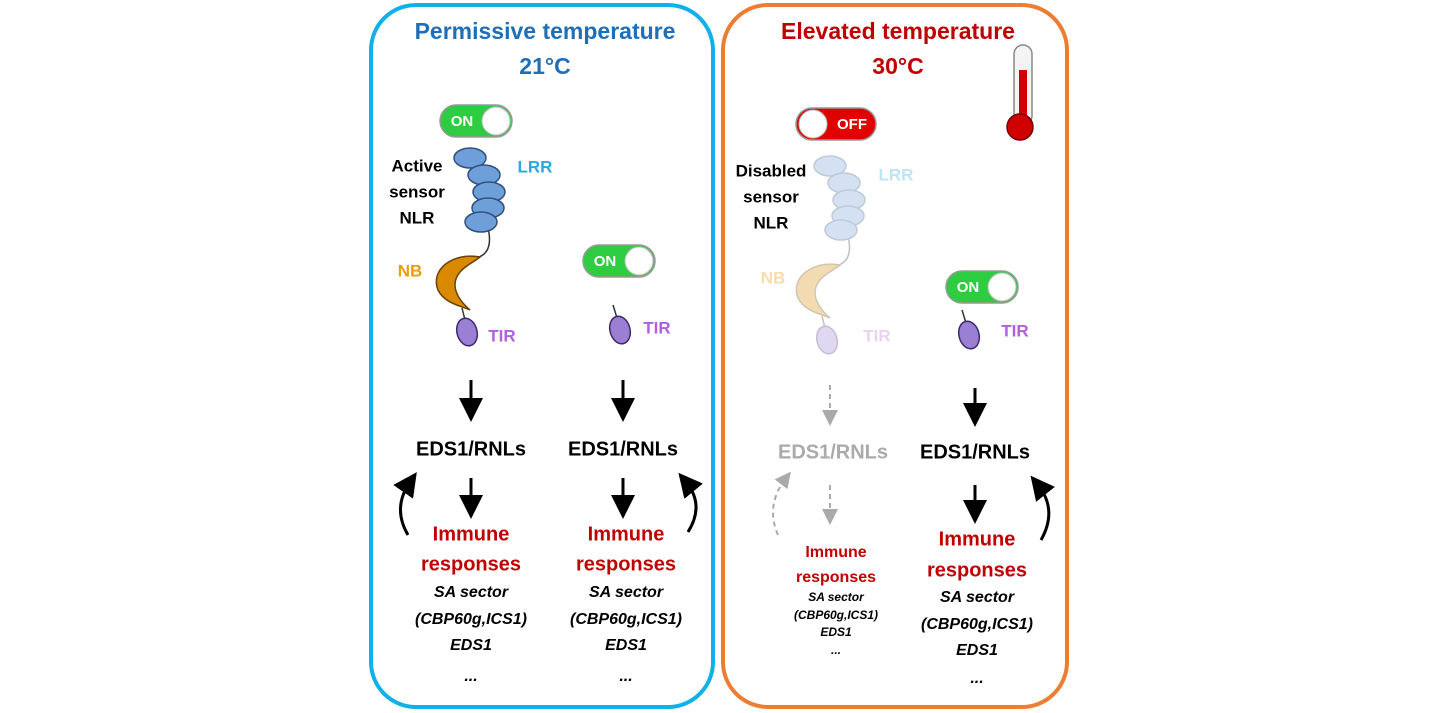 This screenshot has width=1440, height=713. Describe the element at coordinates (897, 66) in the screenshot. I see `temperature: 30°C` at that location.